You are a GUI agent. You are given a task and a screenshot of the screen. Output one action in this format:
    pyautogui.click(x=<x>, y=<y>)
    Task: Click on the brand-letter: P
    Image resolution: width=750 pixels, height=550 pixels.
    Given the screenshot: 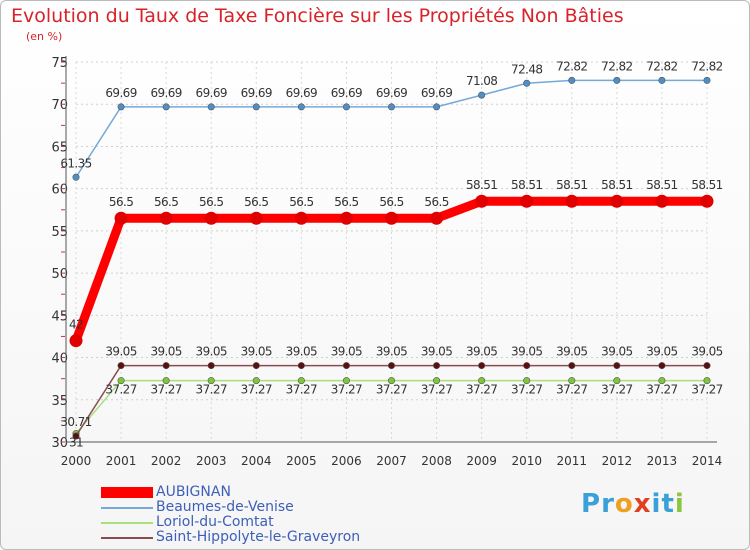 What is the action you would take?
    pyautogui.click(x=591, y=504)
    